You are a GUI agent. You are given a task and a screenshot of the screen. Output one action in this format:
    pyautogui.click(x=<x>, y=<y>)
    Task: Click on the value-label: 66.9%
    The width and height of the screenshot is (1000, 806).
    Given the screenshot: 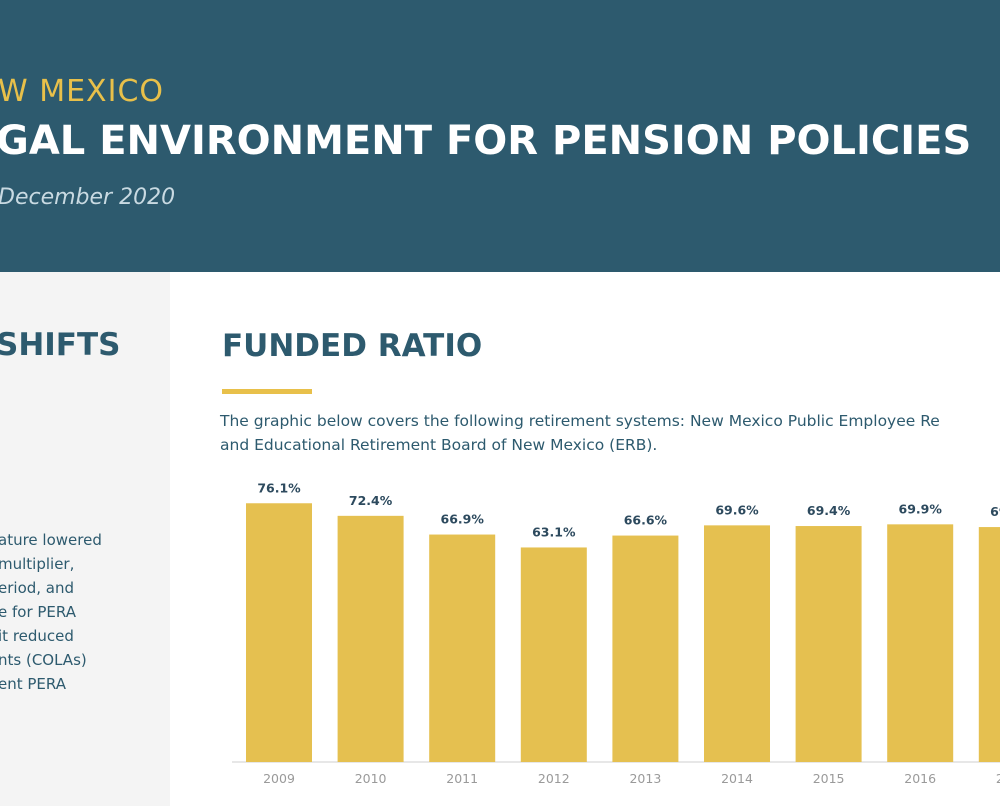 What is the action you would take?
    pyautogui.click(x=463, y=519)
    